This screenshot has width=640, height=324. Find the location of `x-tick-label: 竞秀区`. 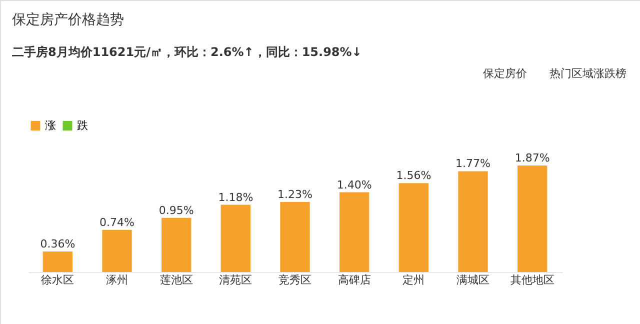

x-tick-label: 竞秀区 is located at coordinates (295, 280).